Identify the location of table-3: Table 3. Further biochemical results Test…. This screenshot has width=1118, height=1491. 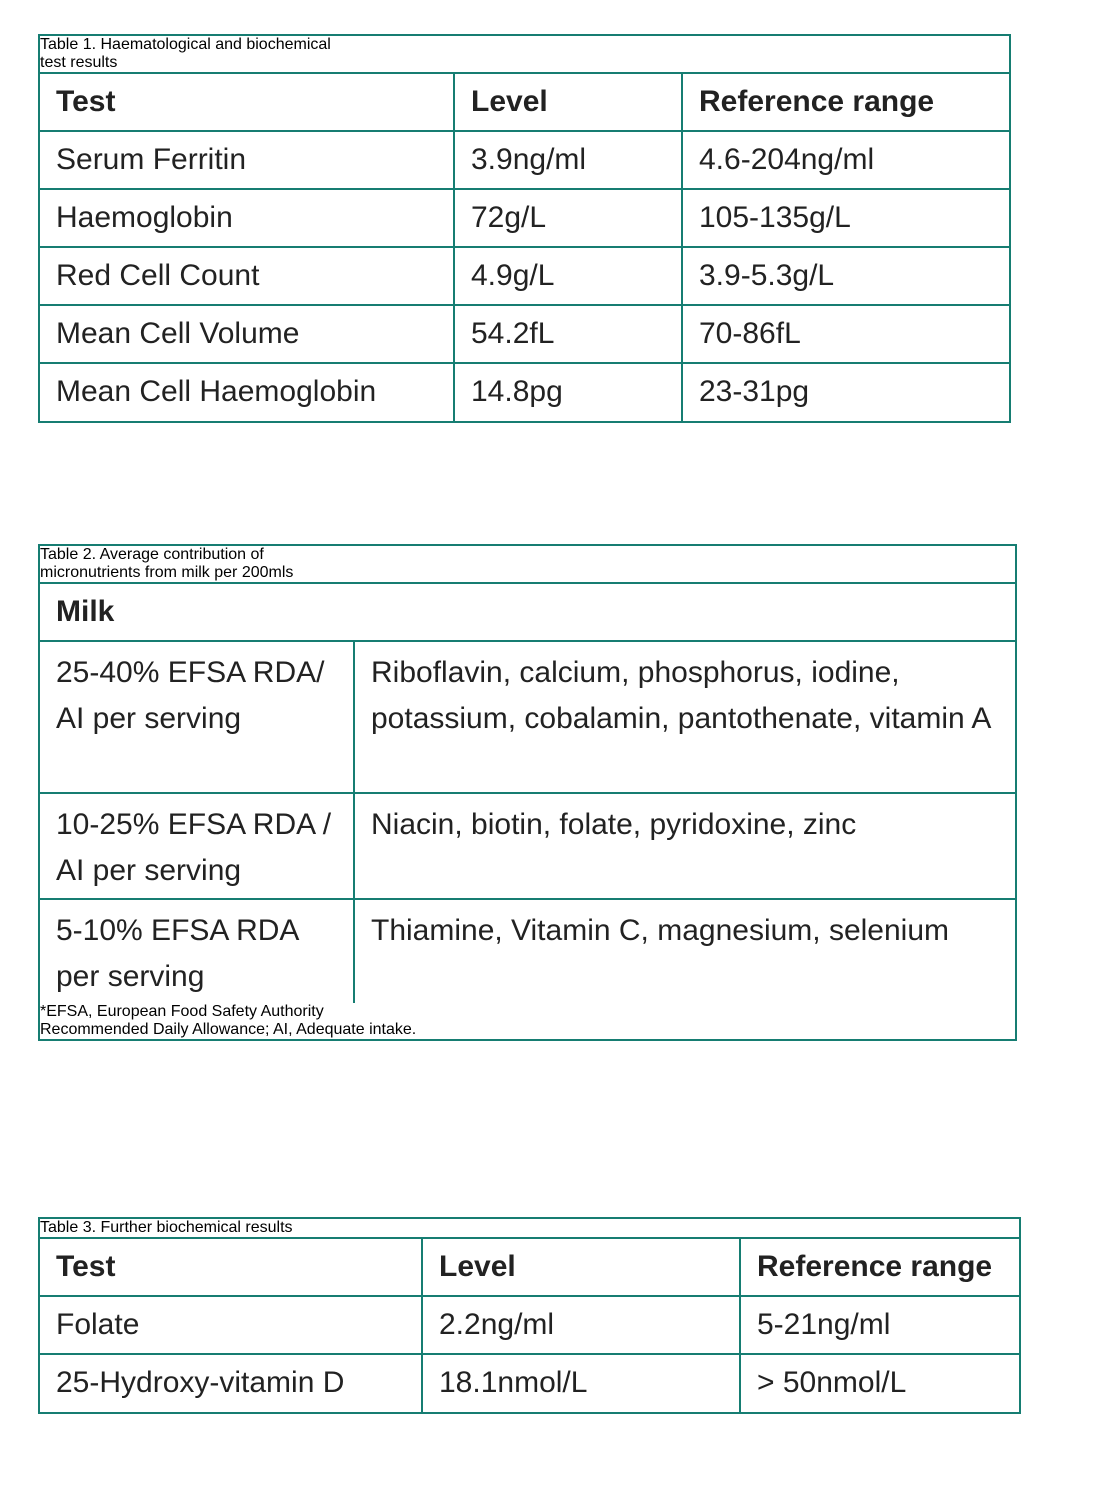
(529, 1315).